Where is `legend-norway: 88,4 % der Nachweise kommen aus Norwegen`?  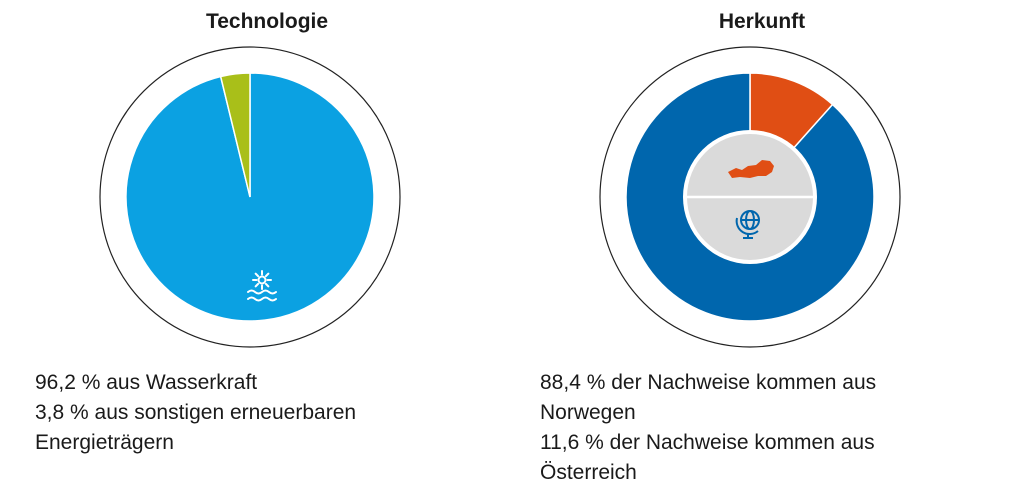 legend-norway: 88,4 % der Nachweise kommen aus Norwegen is located at coordinates (708, 397).